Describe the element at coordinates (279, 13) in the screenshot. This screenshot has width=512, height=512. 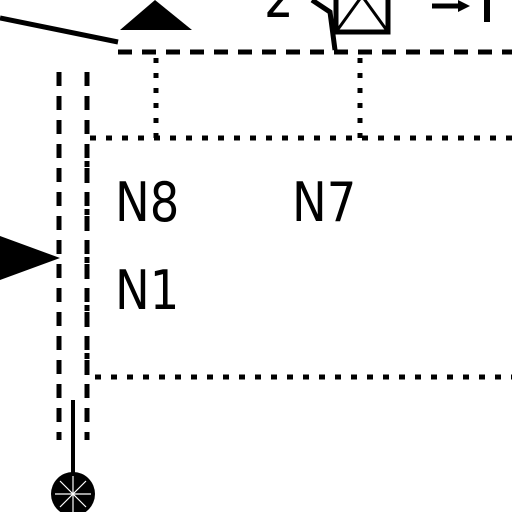
I see `top-digit-label: 2` at that location.